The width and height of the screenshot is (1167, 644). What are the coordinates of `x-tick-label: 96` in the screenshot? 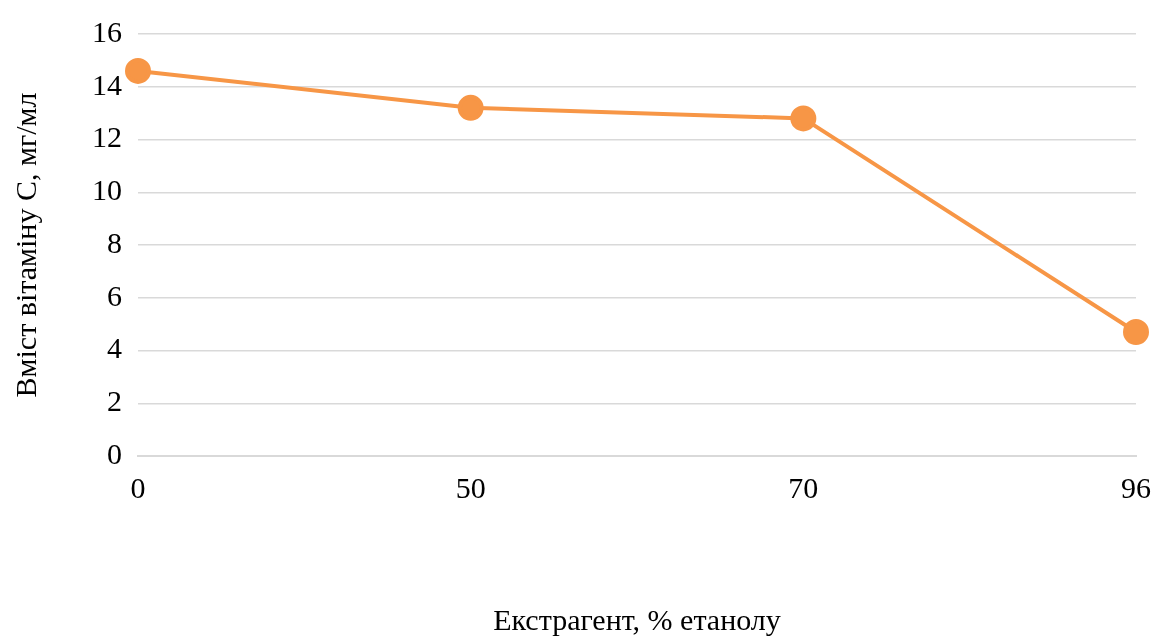 It's located at (1136, 487).